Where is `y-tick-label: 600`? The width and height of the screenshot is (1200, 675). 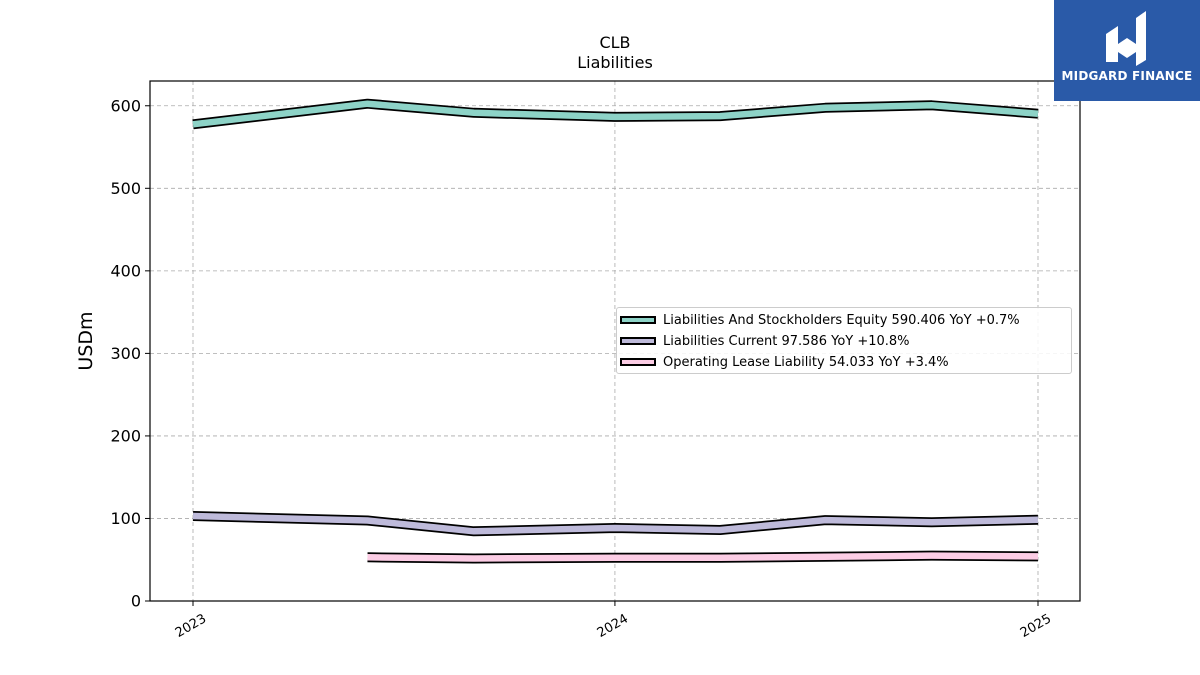 y-tick-label: 600 is located at coordinates (125, 105).